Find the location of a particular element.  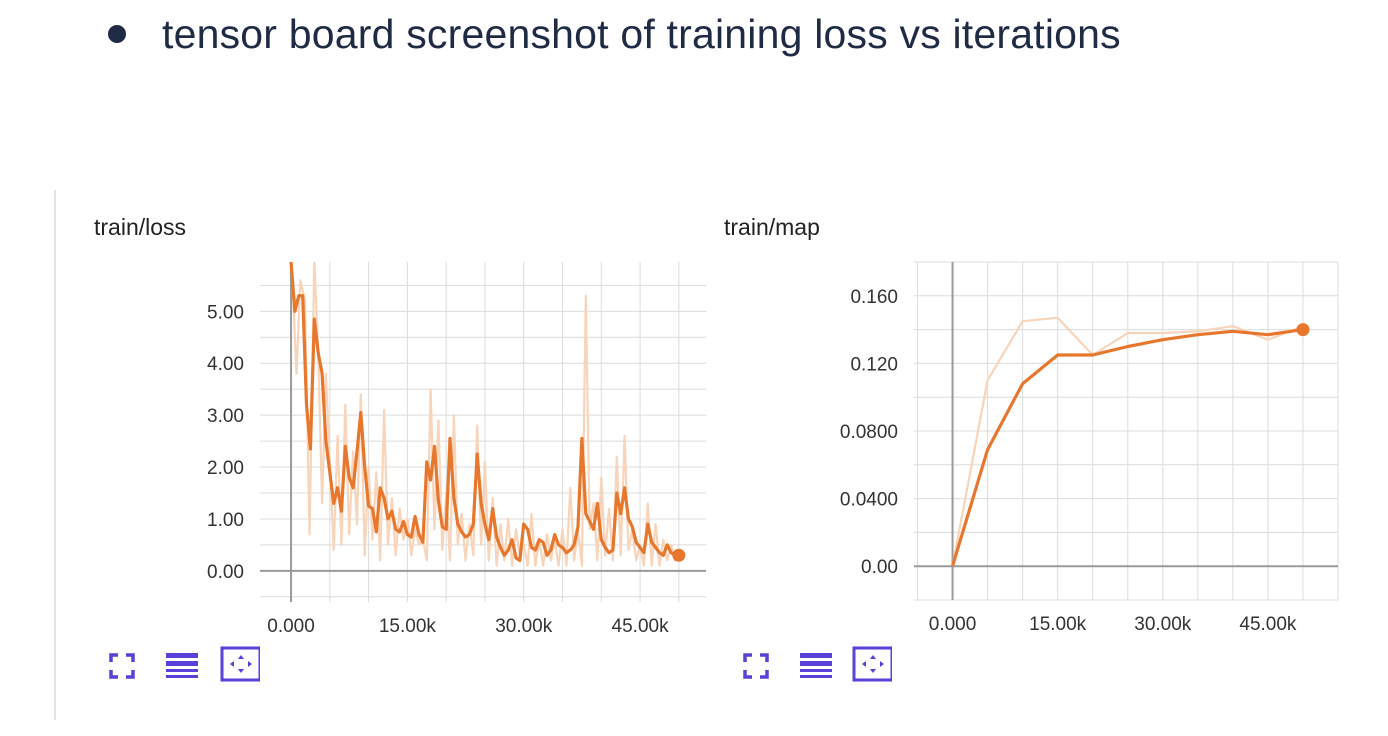

loss-panel-title: train/loss is located at coordinates (140, 227).